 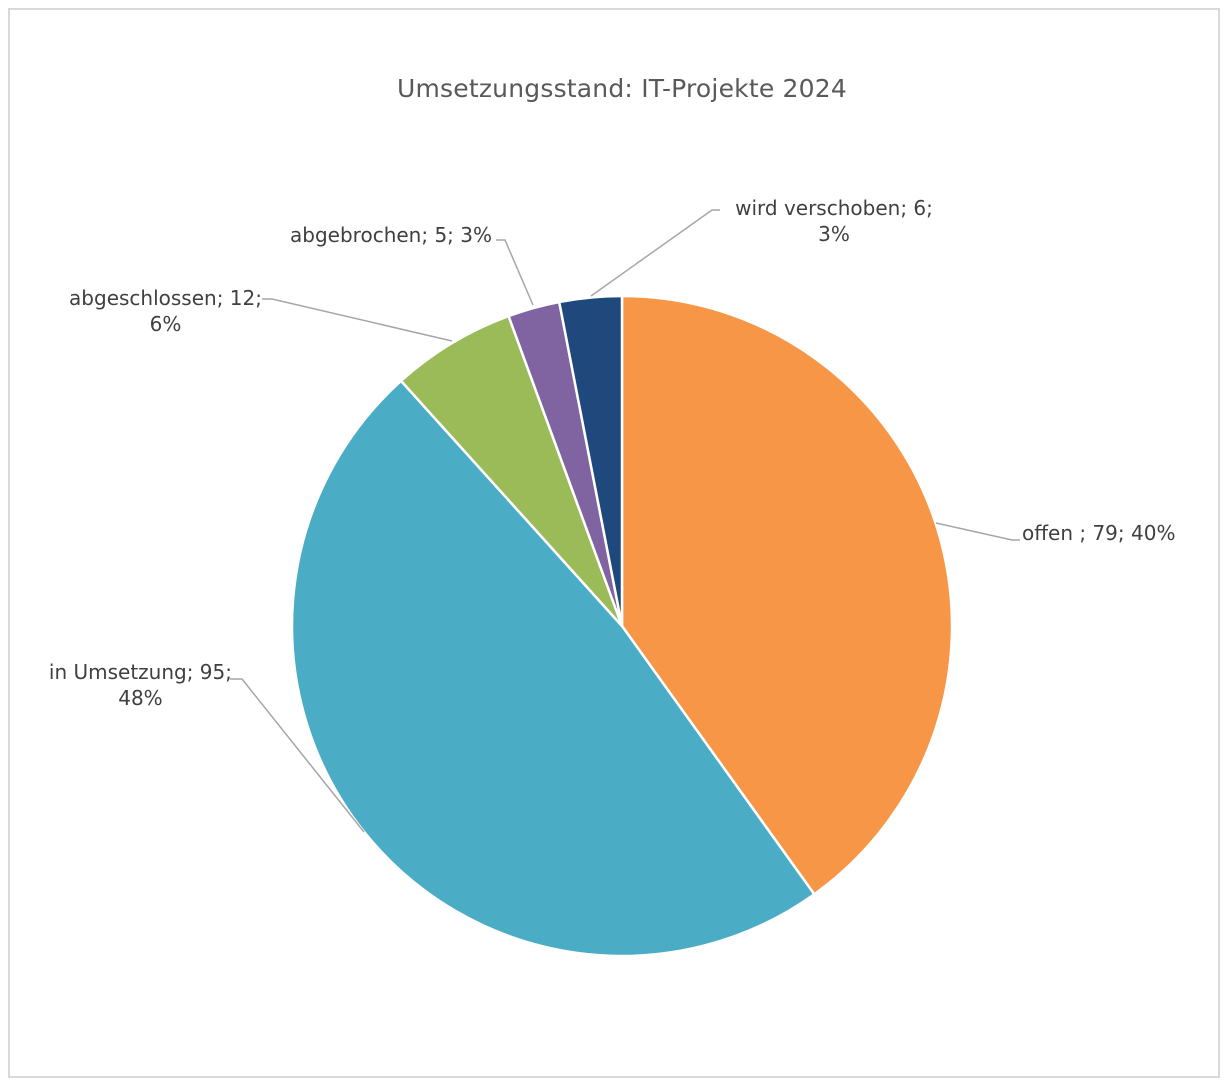 I want to click on data-label-1: in Umsetzung; 95; 48%, so click(x=140, y=685).